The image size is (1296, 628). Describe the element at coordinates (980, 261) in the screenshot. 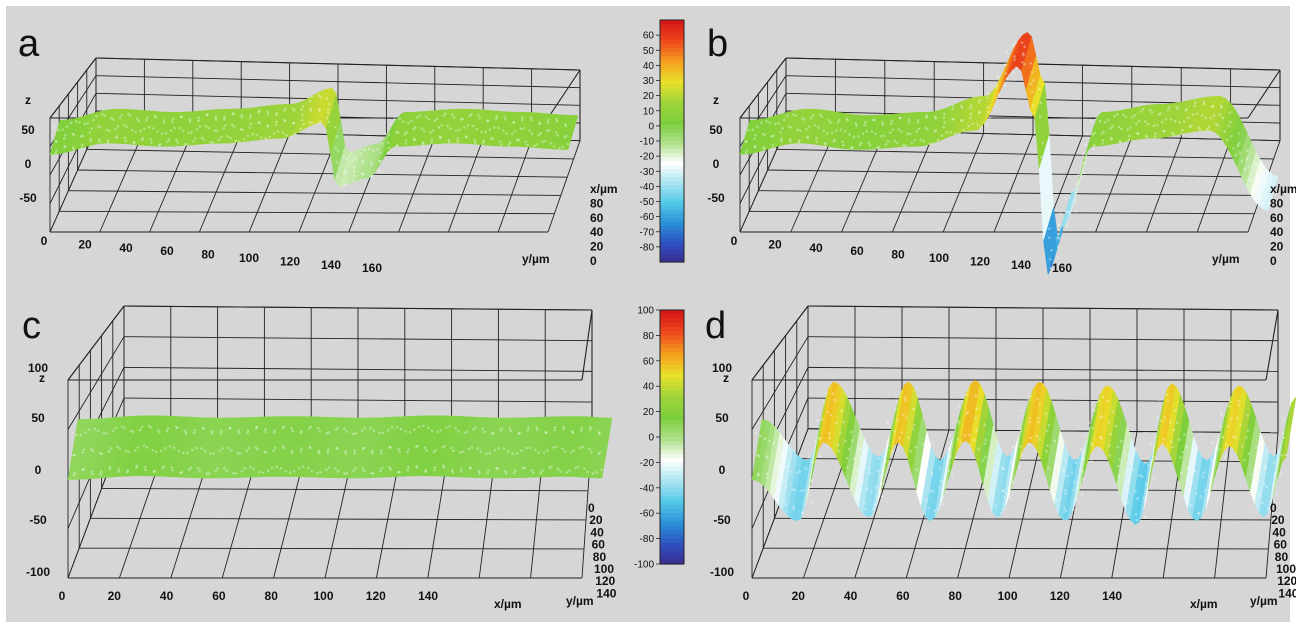

I see `y-tick-label: 120` at that location.